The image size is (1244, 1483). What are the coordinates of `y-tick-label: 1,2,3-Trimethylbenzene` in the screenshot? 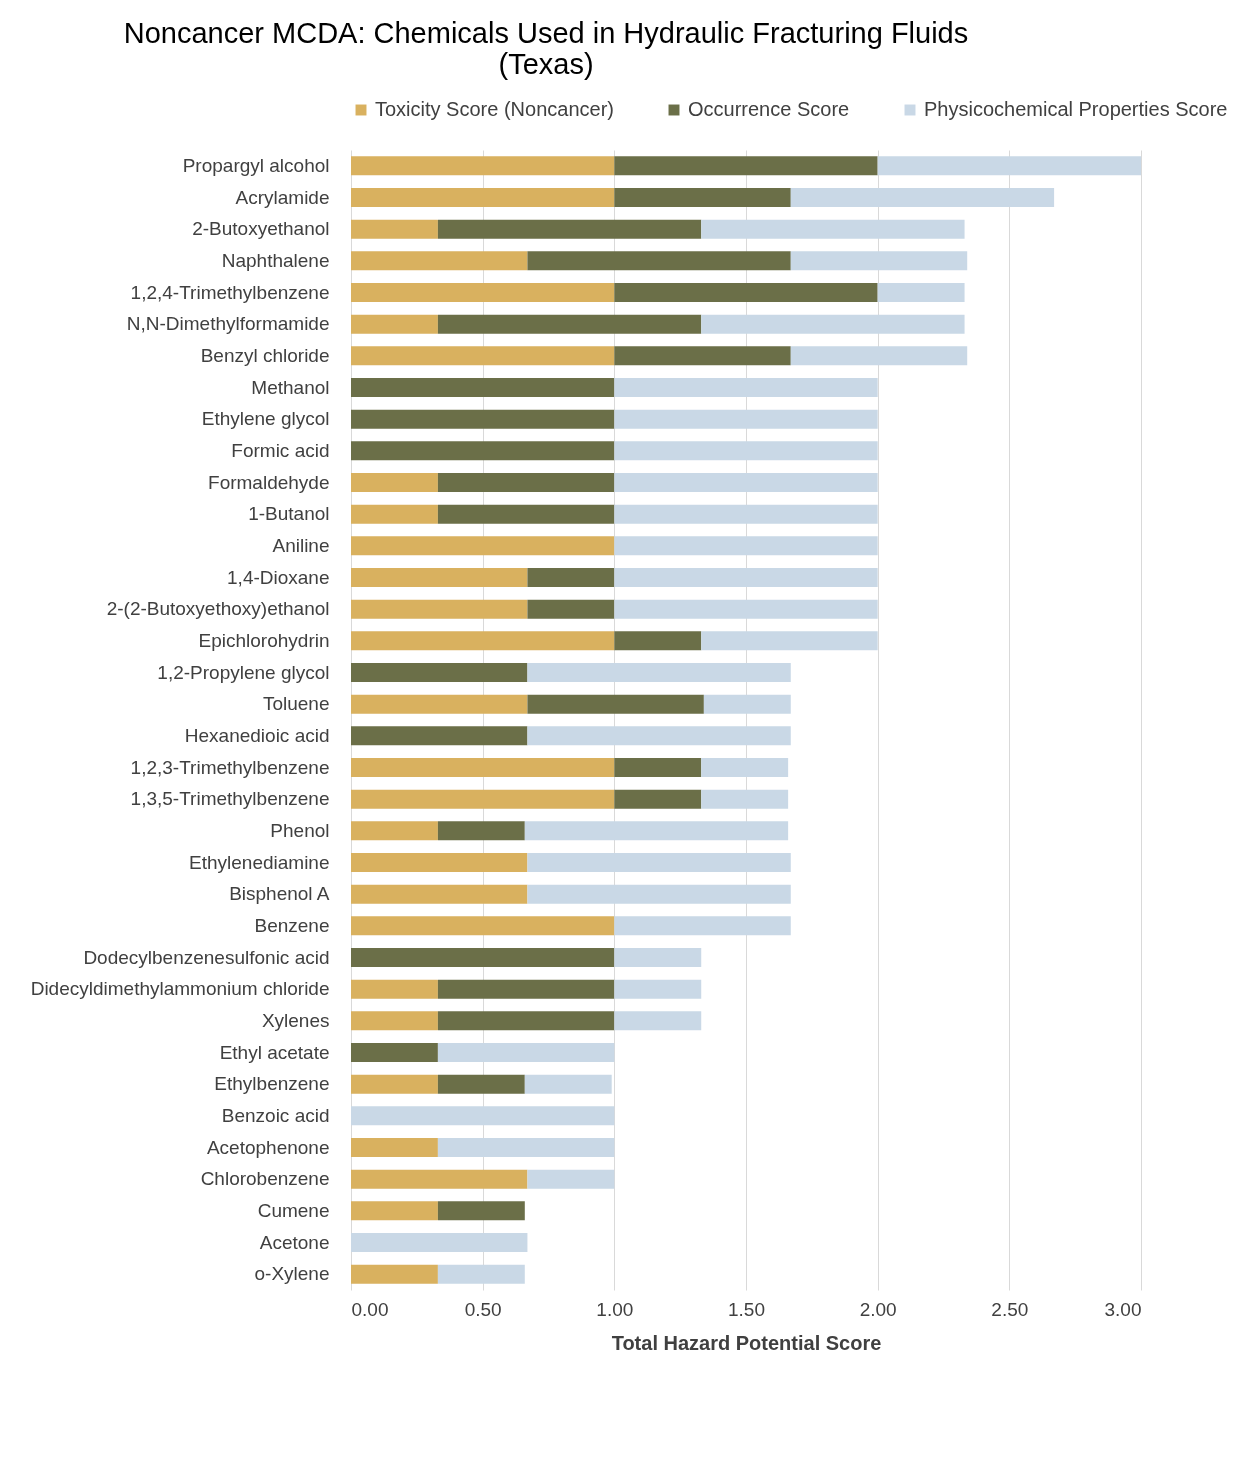 It's located at (230, 767).